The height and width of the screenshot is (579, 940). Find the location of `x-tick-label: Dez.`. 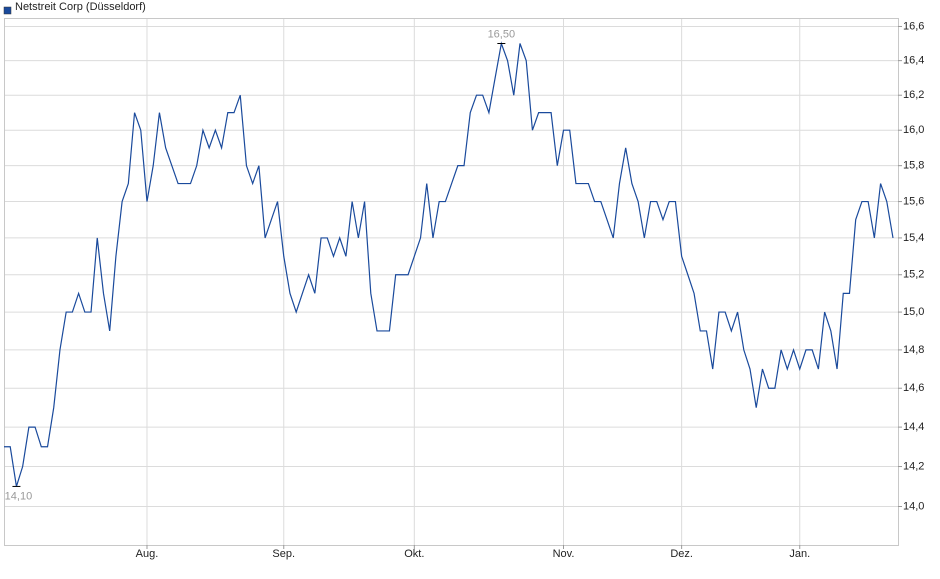

x-tick-label: Dez. is located at coordinates (681, 554).